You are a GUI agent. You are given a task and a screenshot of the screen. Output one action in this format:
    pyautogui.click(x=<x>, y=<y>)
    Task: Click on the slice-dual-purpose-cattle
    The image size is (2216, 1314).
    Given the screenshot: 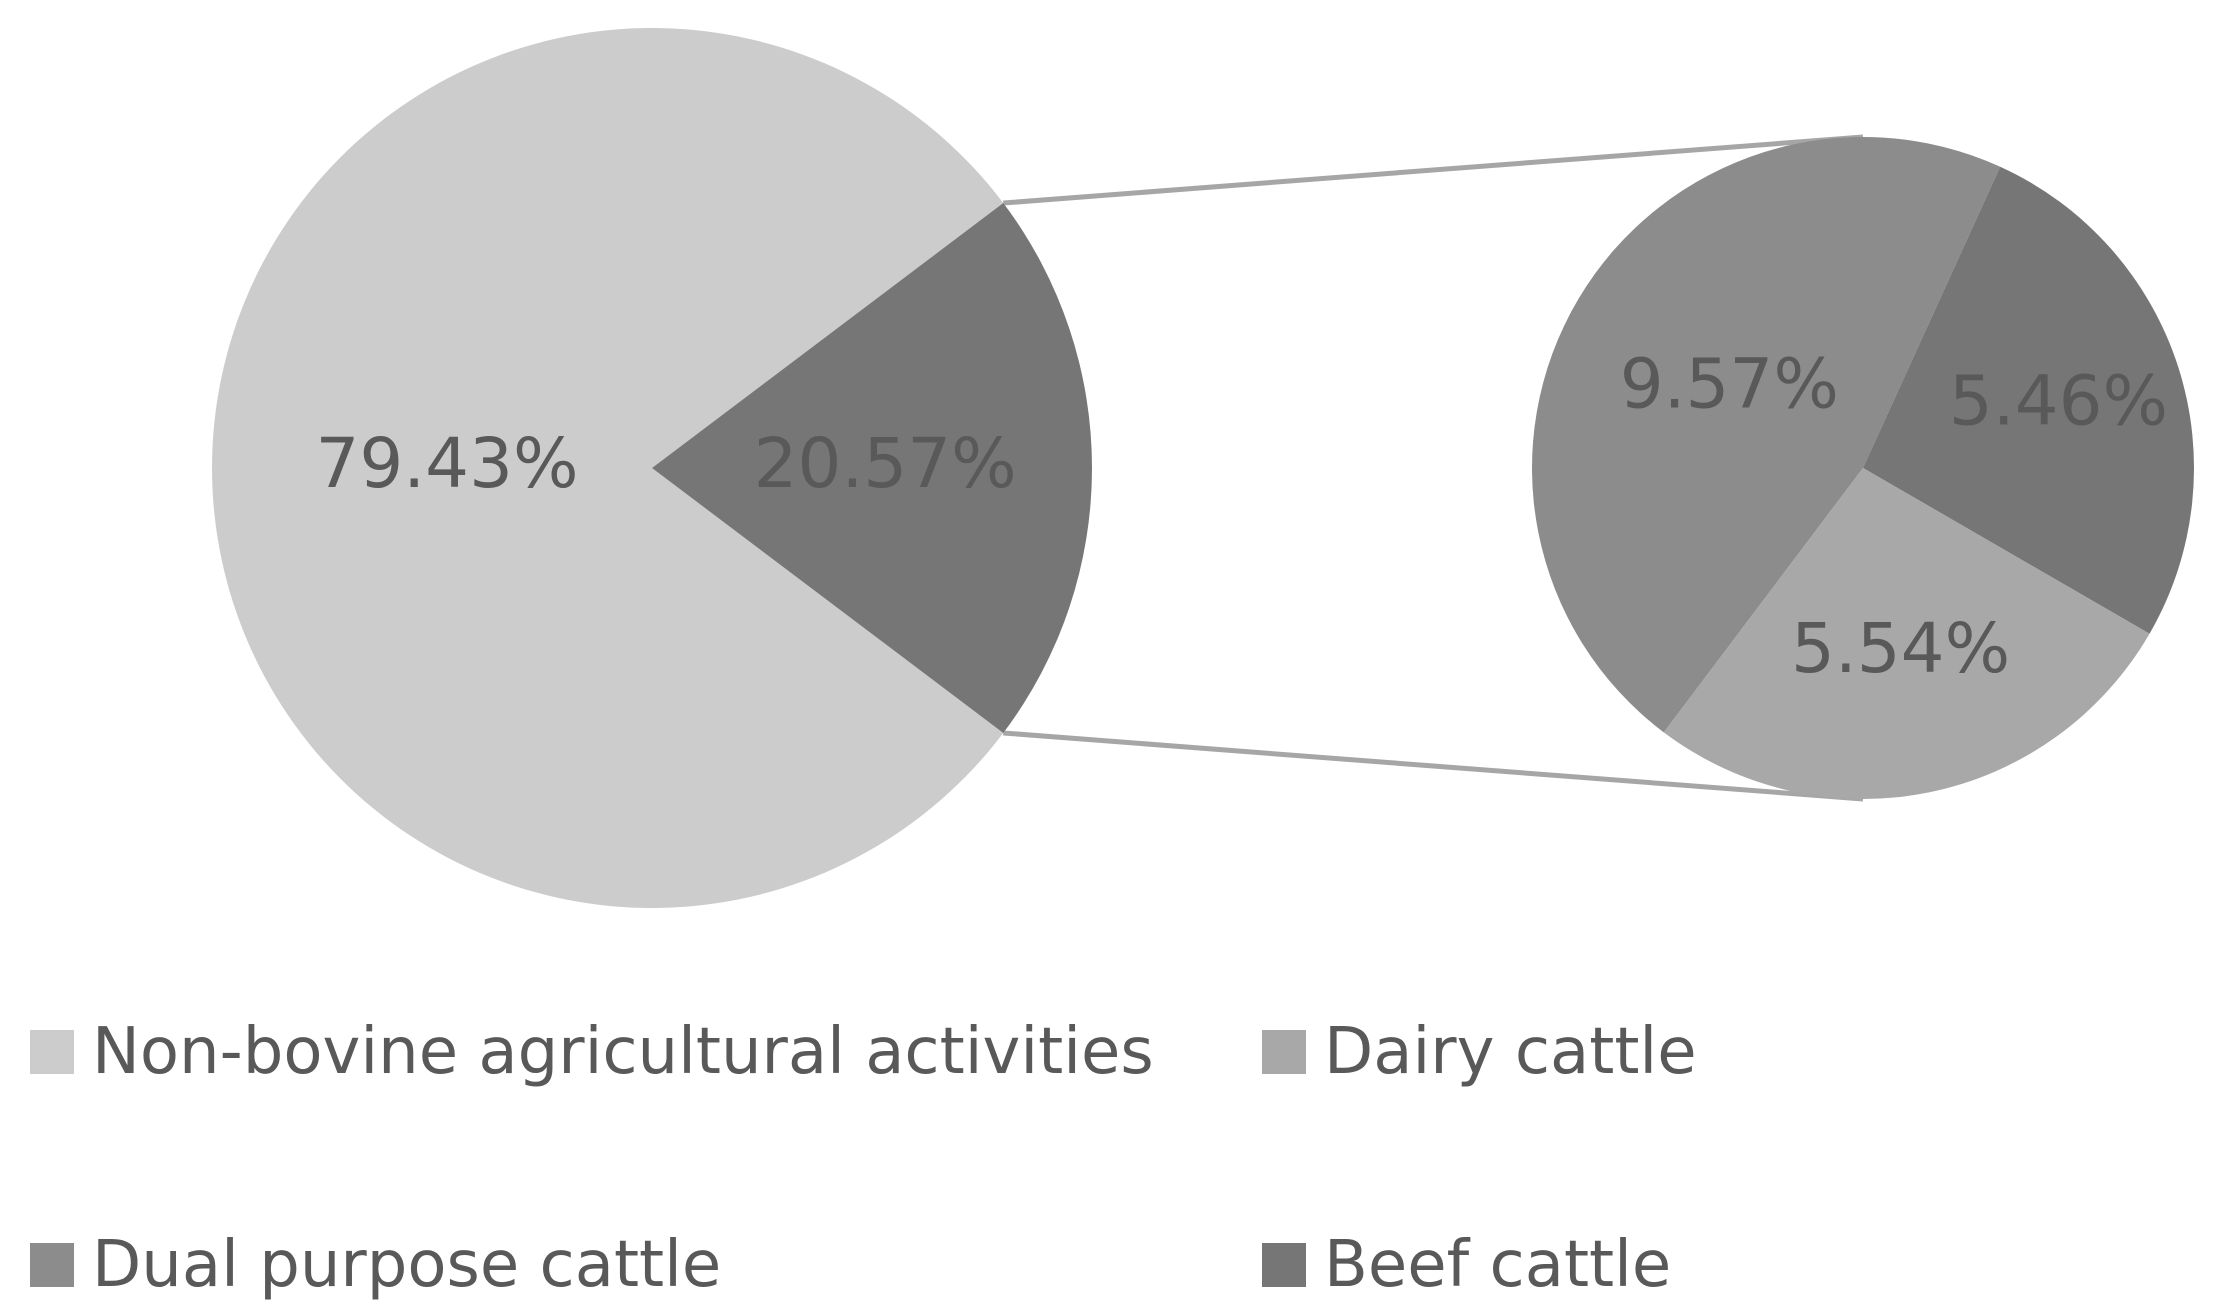 What is the action you would take?
    pyautogui.click(x=1766, y=435)
    